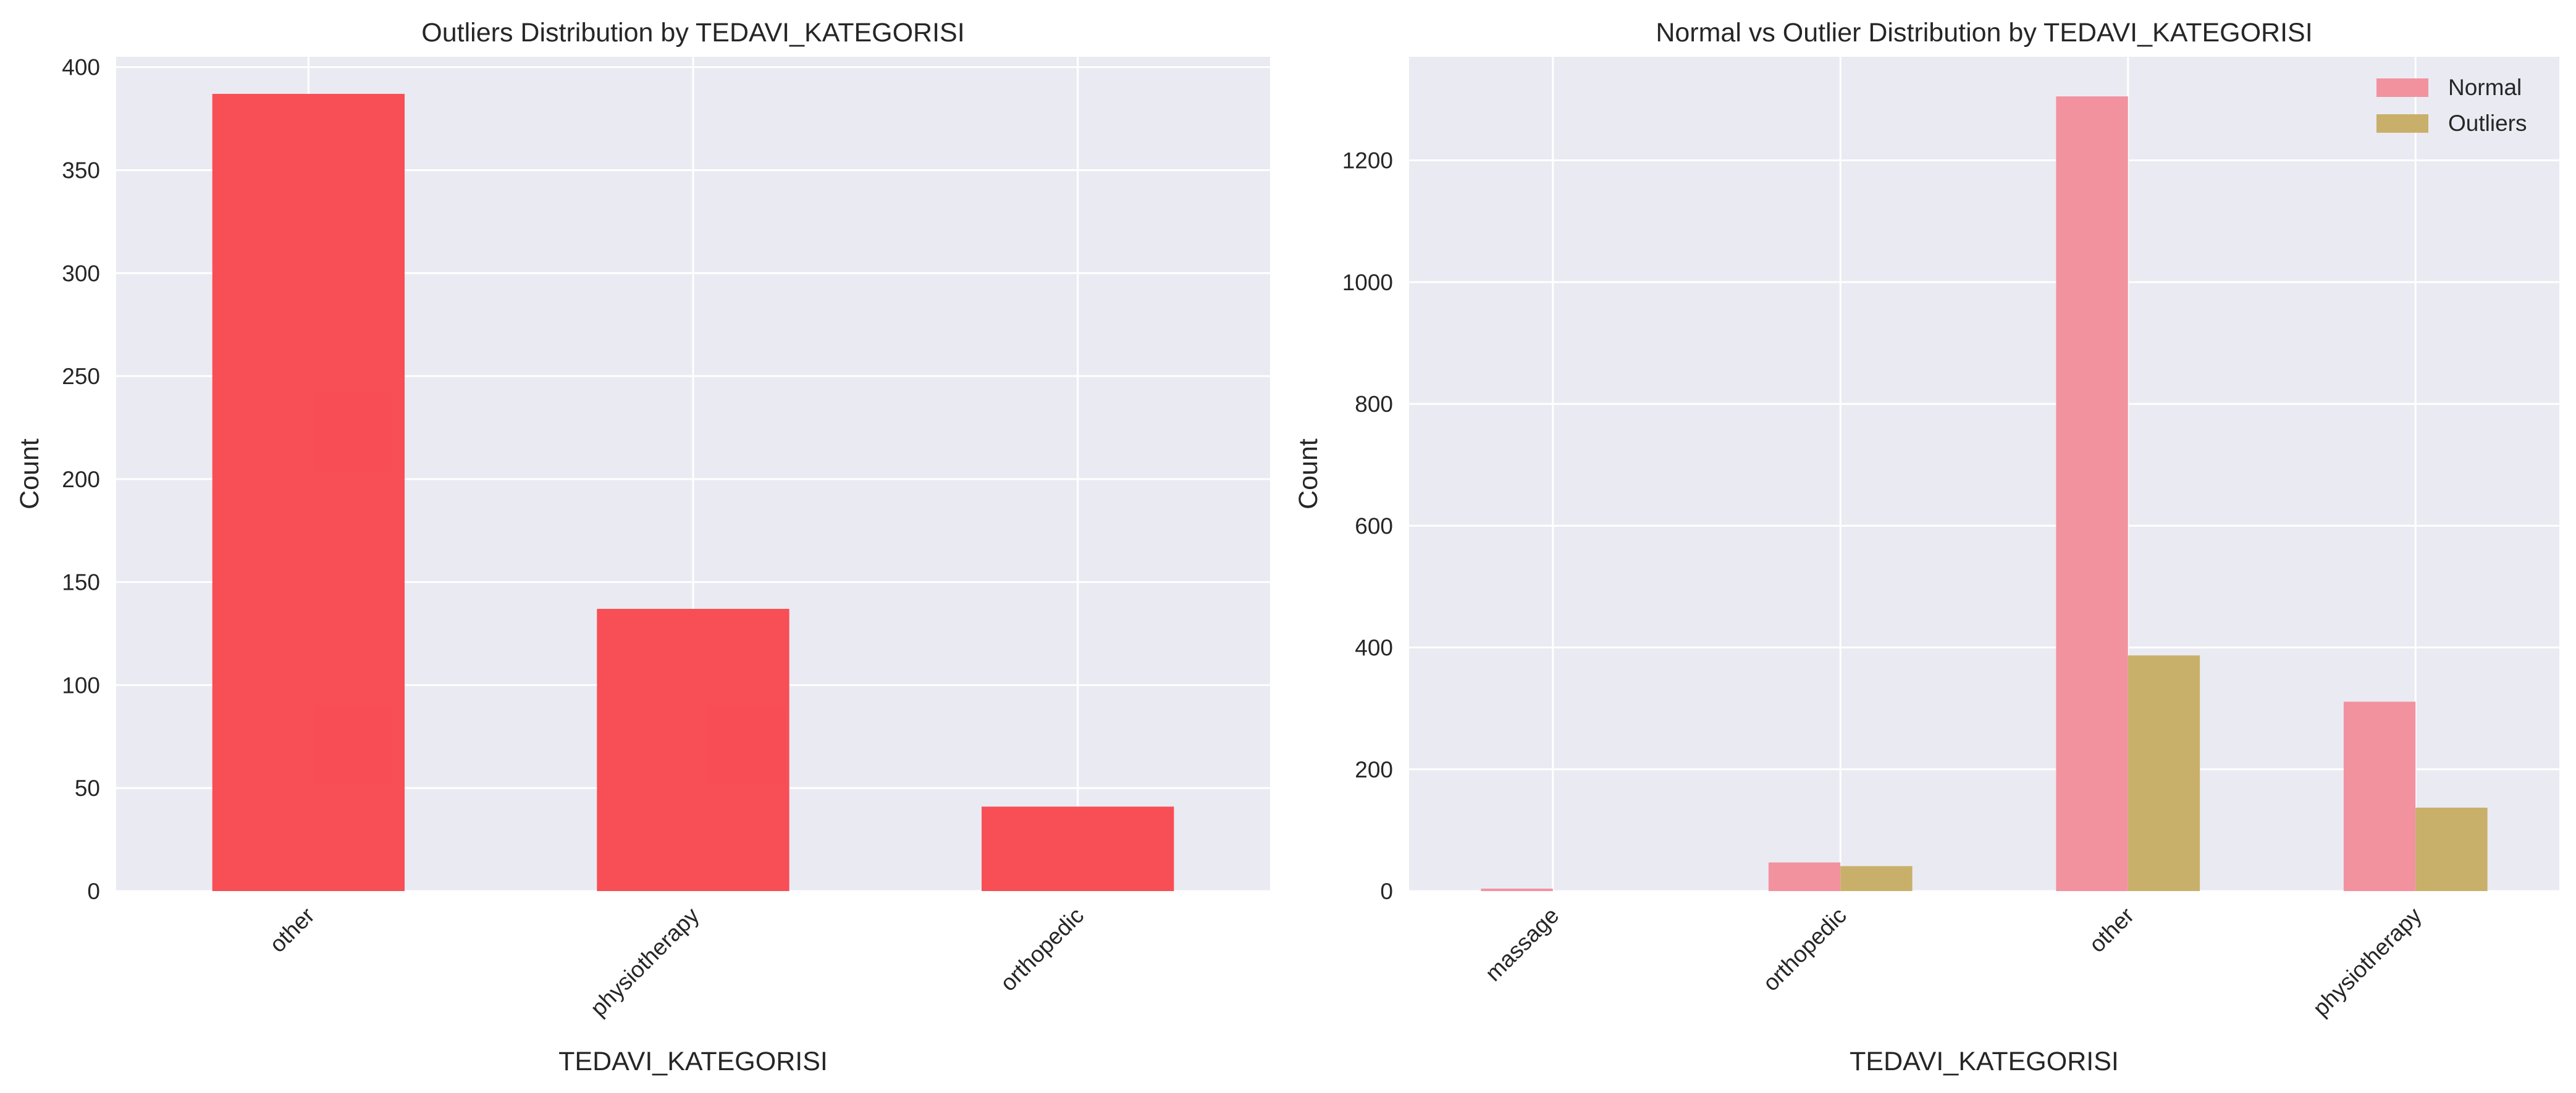  I want to click on bar-outliers-orthopedic, so click(1876, 878).